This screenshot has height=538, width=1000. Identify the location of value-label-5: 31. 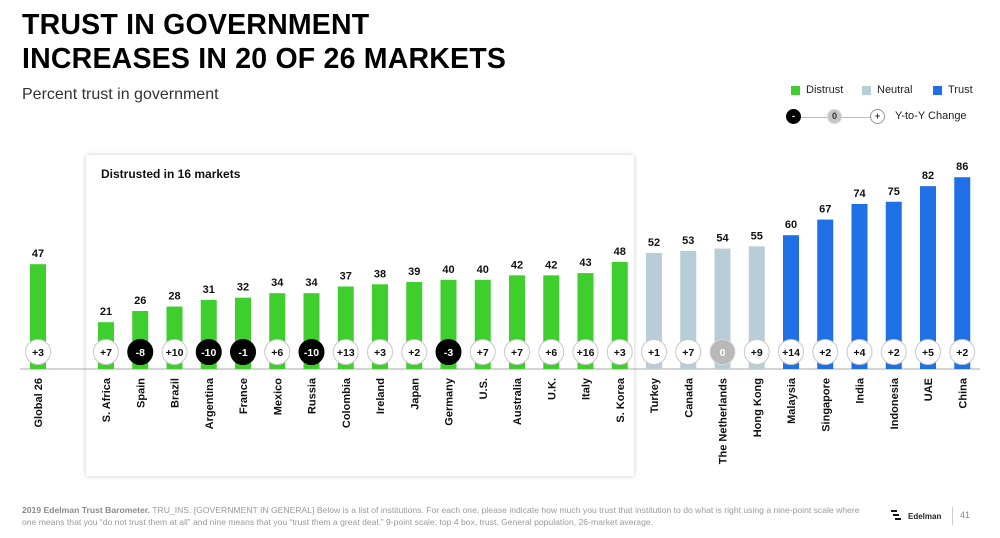
(209, 290).